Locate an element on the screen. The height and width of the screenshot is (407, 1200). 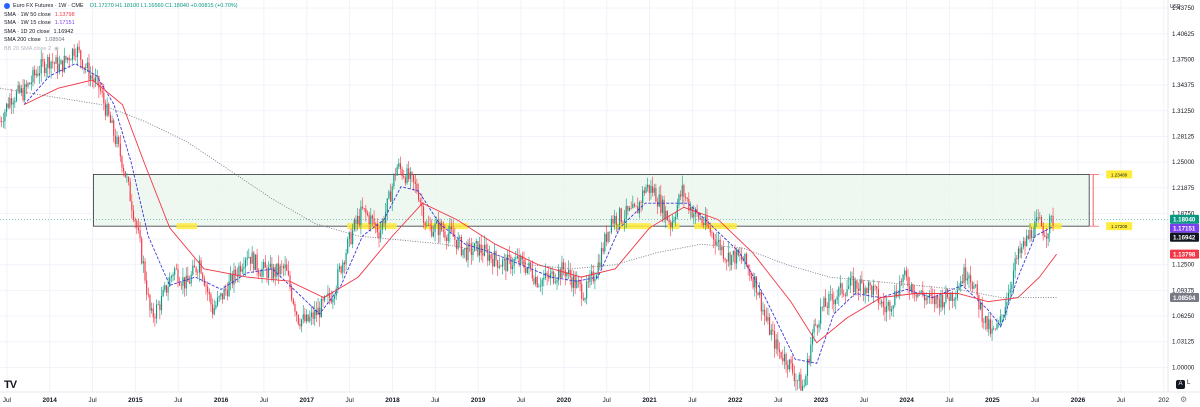
log-scale-button: L is located at coordinates (1189, 383).